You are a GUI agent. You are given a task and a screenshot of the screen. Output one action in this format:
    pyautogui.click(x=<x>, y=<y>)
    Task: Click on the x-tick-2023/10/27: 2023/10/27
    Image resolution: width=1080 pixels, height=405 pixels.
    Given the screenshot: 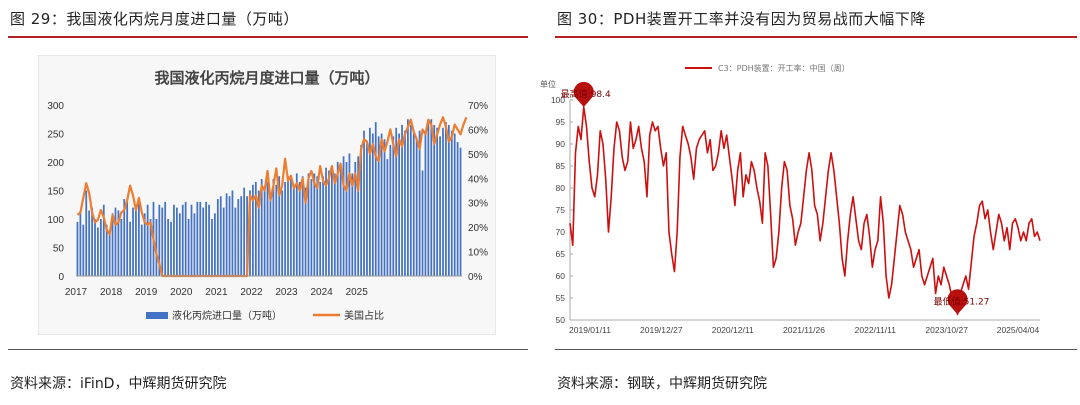 What is the action you would take?
    pyautogui.click(x=946, y=330)
    